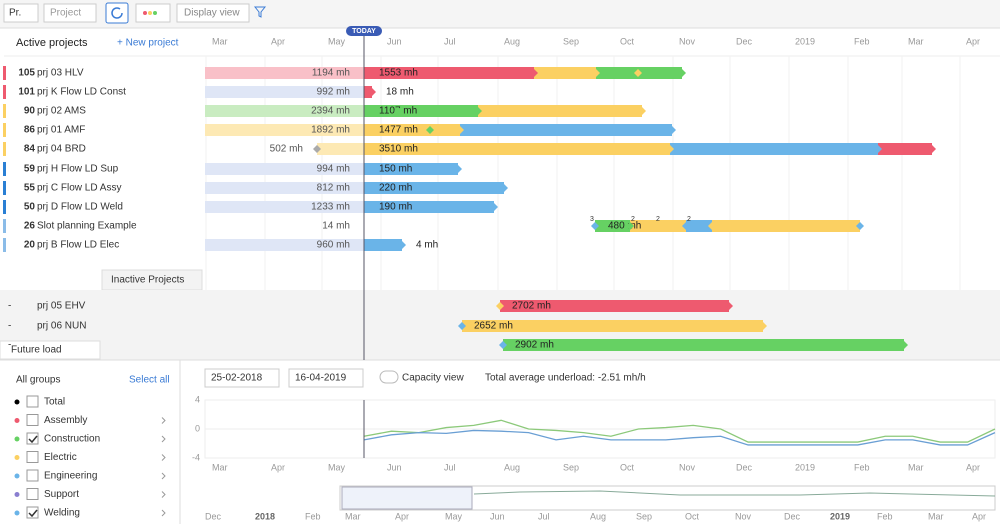  Describe the element at coordinates (78, 245) in the screenshot. I see `project-name: prj B Flow LD Elec` at that location.